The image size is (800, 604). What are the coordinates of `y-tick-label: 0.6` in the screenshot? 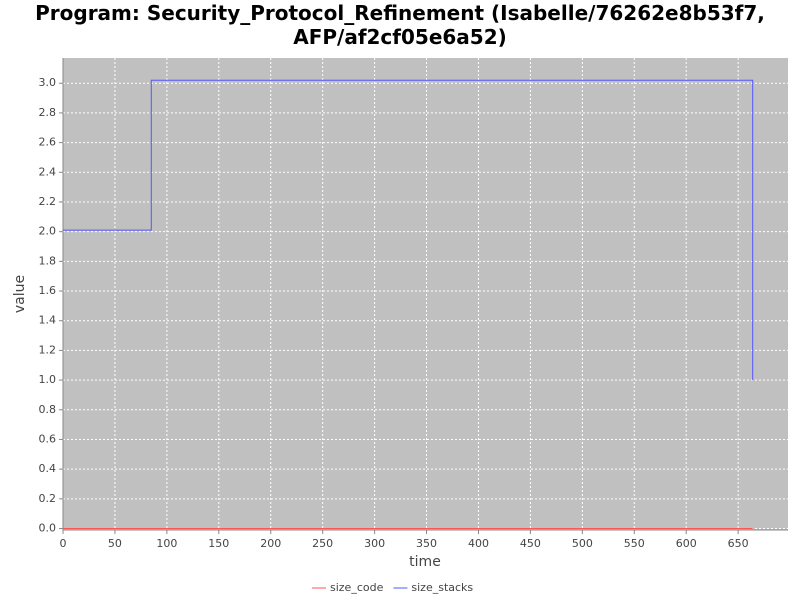 It's located at (48, 438).